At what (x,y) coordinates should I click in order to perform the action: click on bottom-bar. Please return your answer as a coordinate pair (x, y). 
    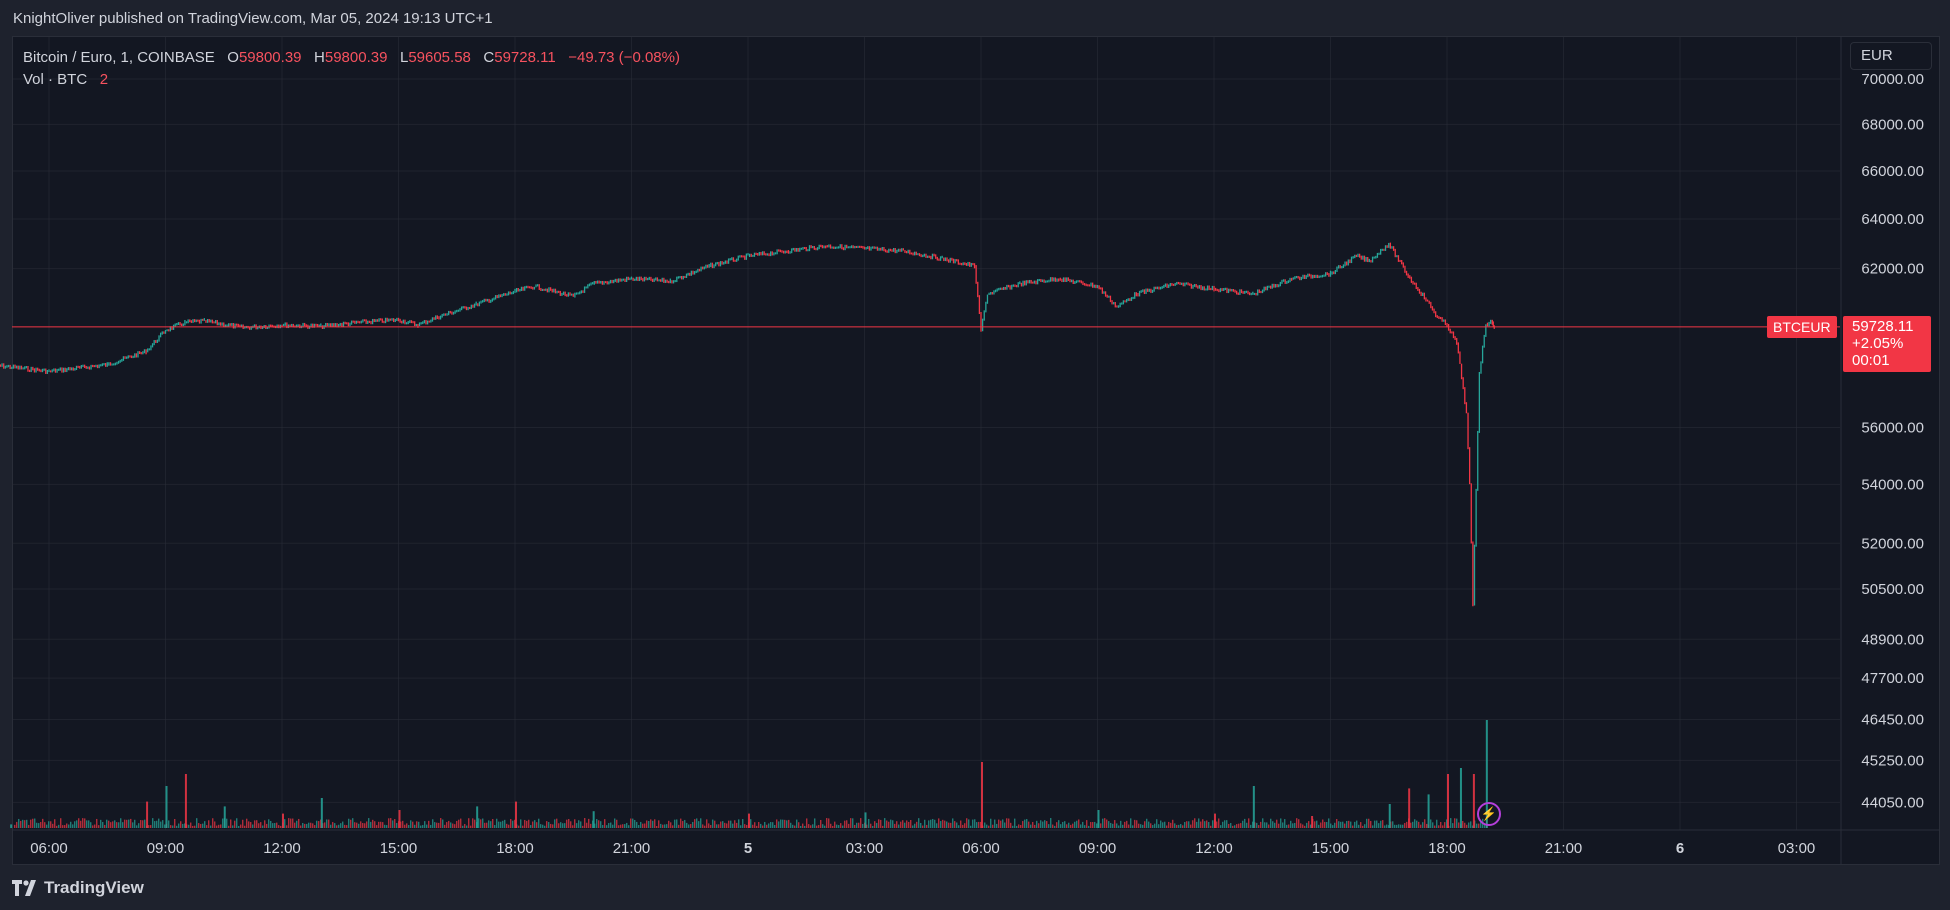
    Looking at the image, I should click on (975, 887).